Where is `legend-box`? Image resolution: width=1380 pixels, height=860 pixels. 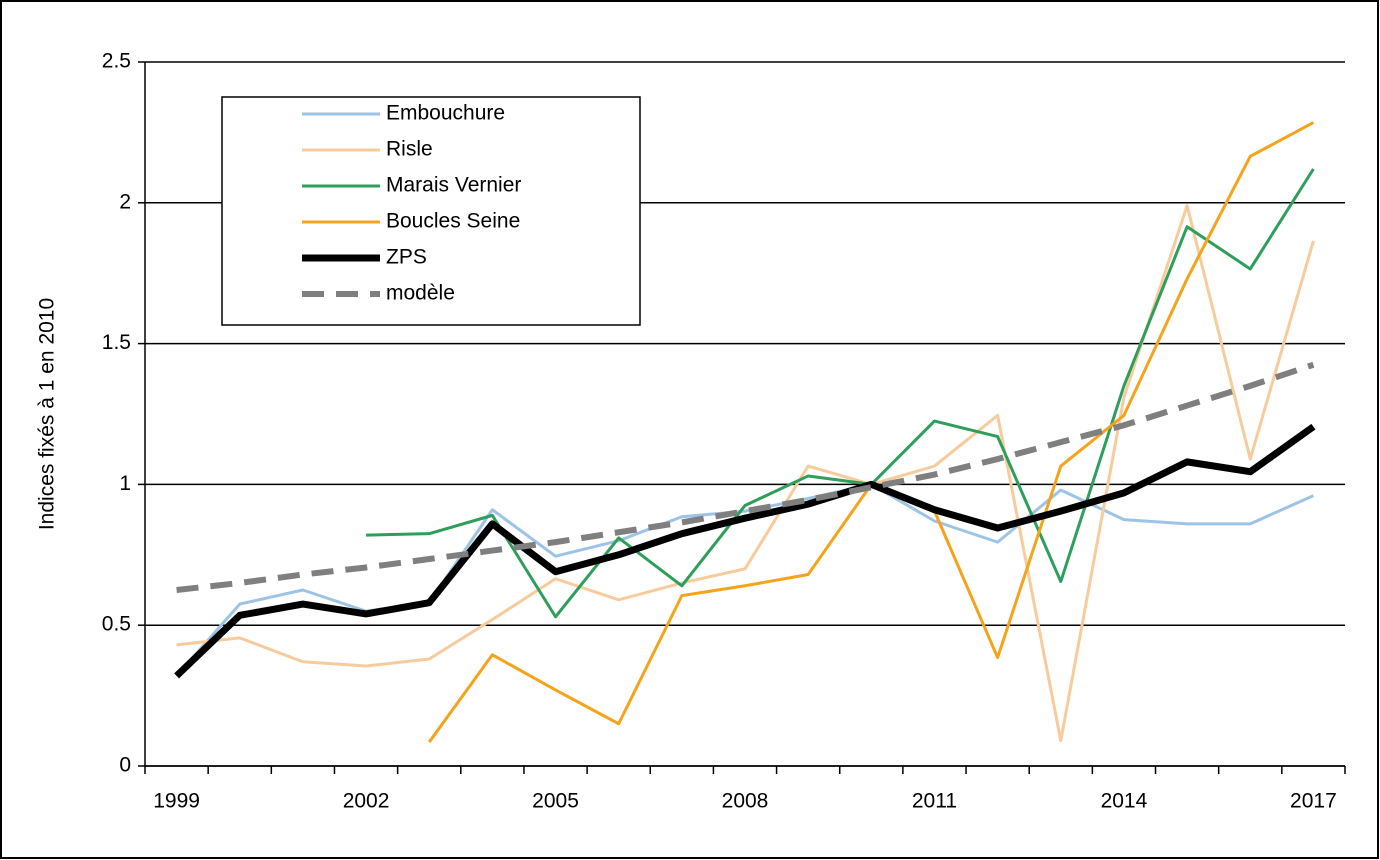
legend-box is located at coordinates (431, 211).